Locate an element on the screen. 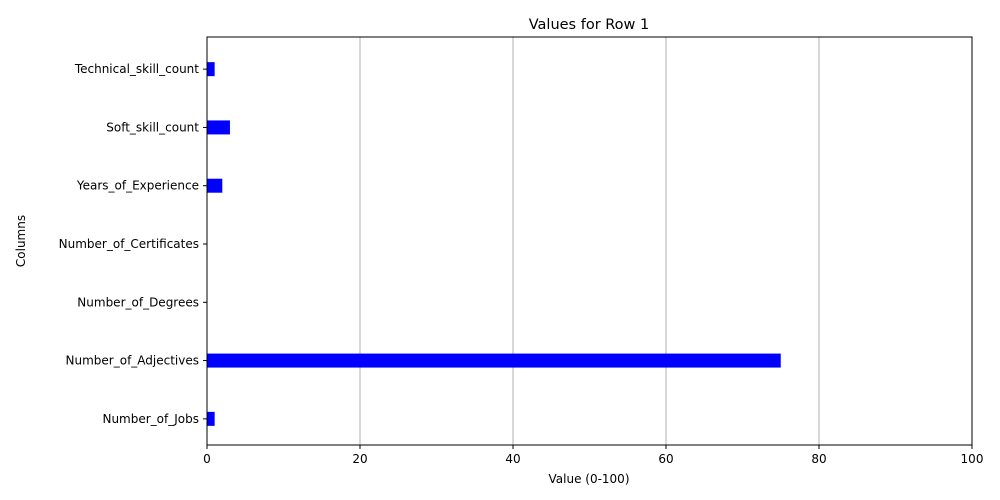 This screenshot has height=500, width=1000. x-tick-label: 40 is located at coordinates (512, 459).